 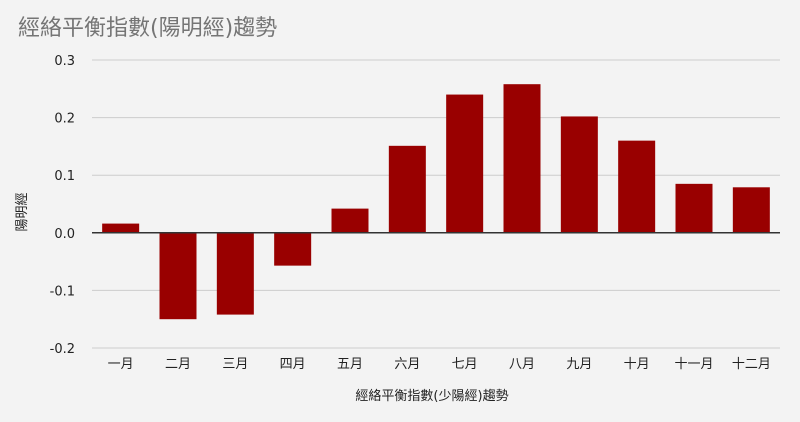 I want to click on x-tick-label: 一月, so click(x=121, y=364).